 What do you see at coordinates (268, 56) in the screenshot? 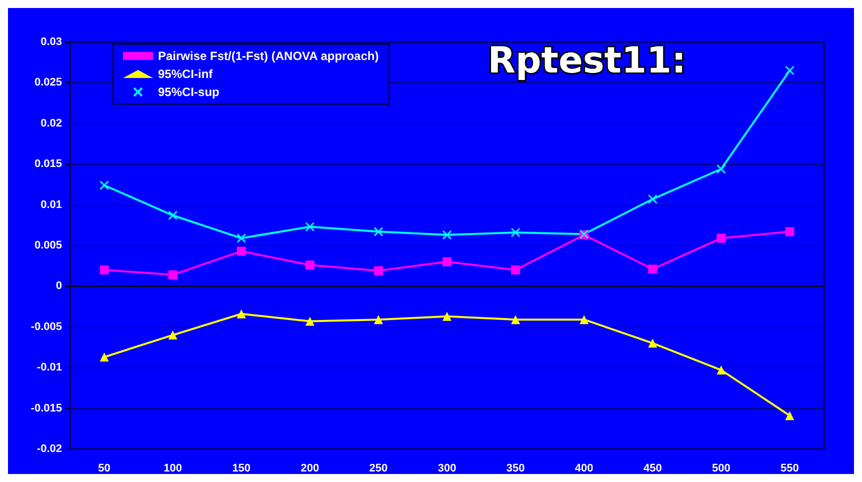
I see `legend-label: Pairwise Fst/(1-Fst) (ANOVA approach)` at bounding box center [268, 56].